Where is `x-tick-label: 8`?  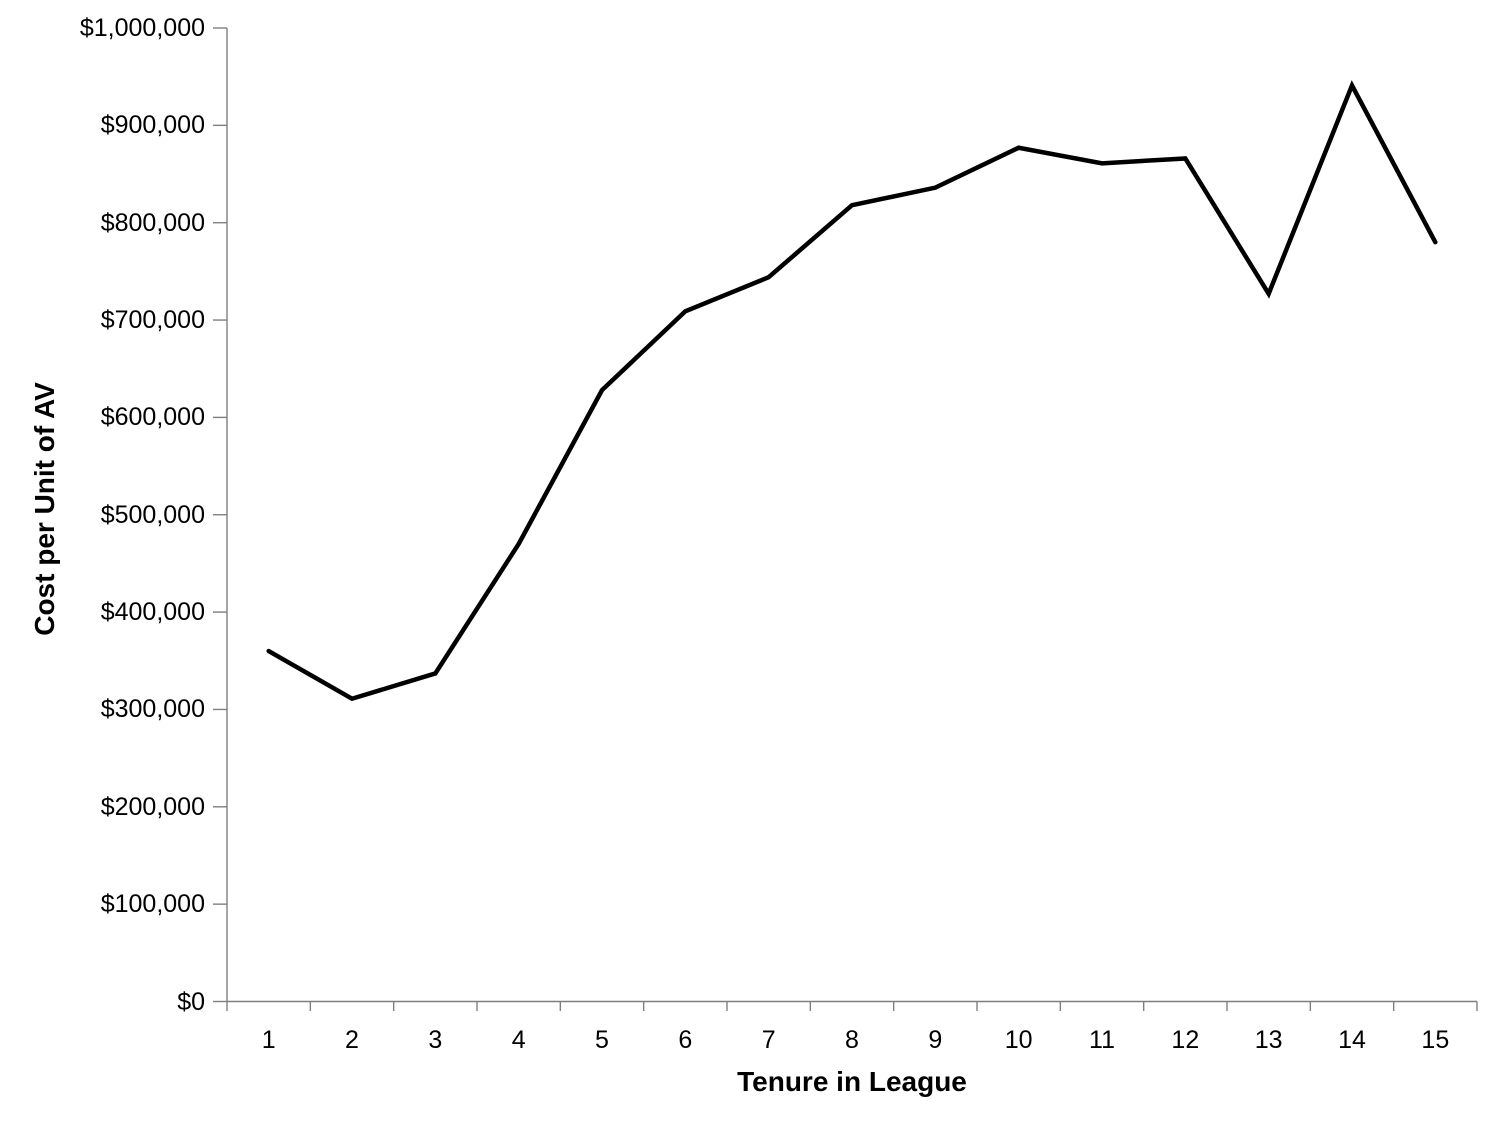
x-tick-label: 8 is located at coordinates (852, 1040).